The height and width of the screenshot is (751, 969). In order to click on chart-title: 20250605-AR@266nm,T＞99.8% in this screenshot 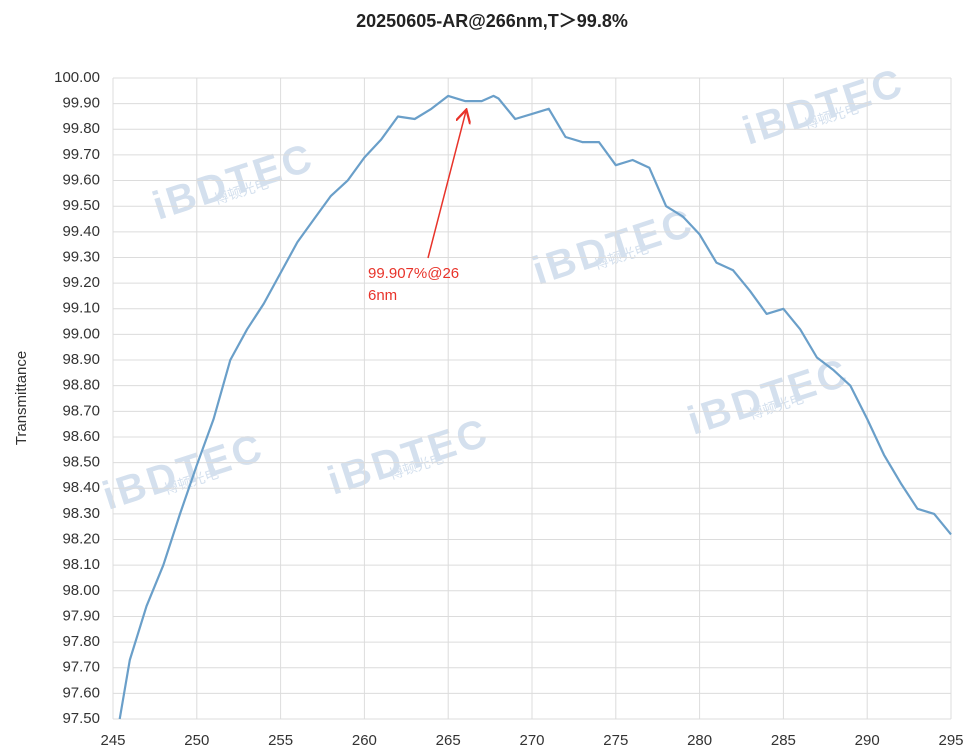, I will do `click(492, 21)`.